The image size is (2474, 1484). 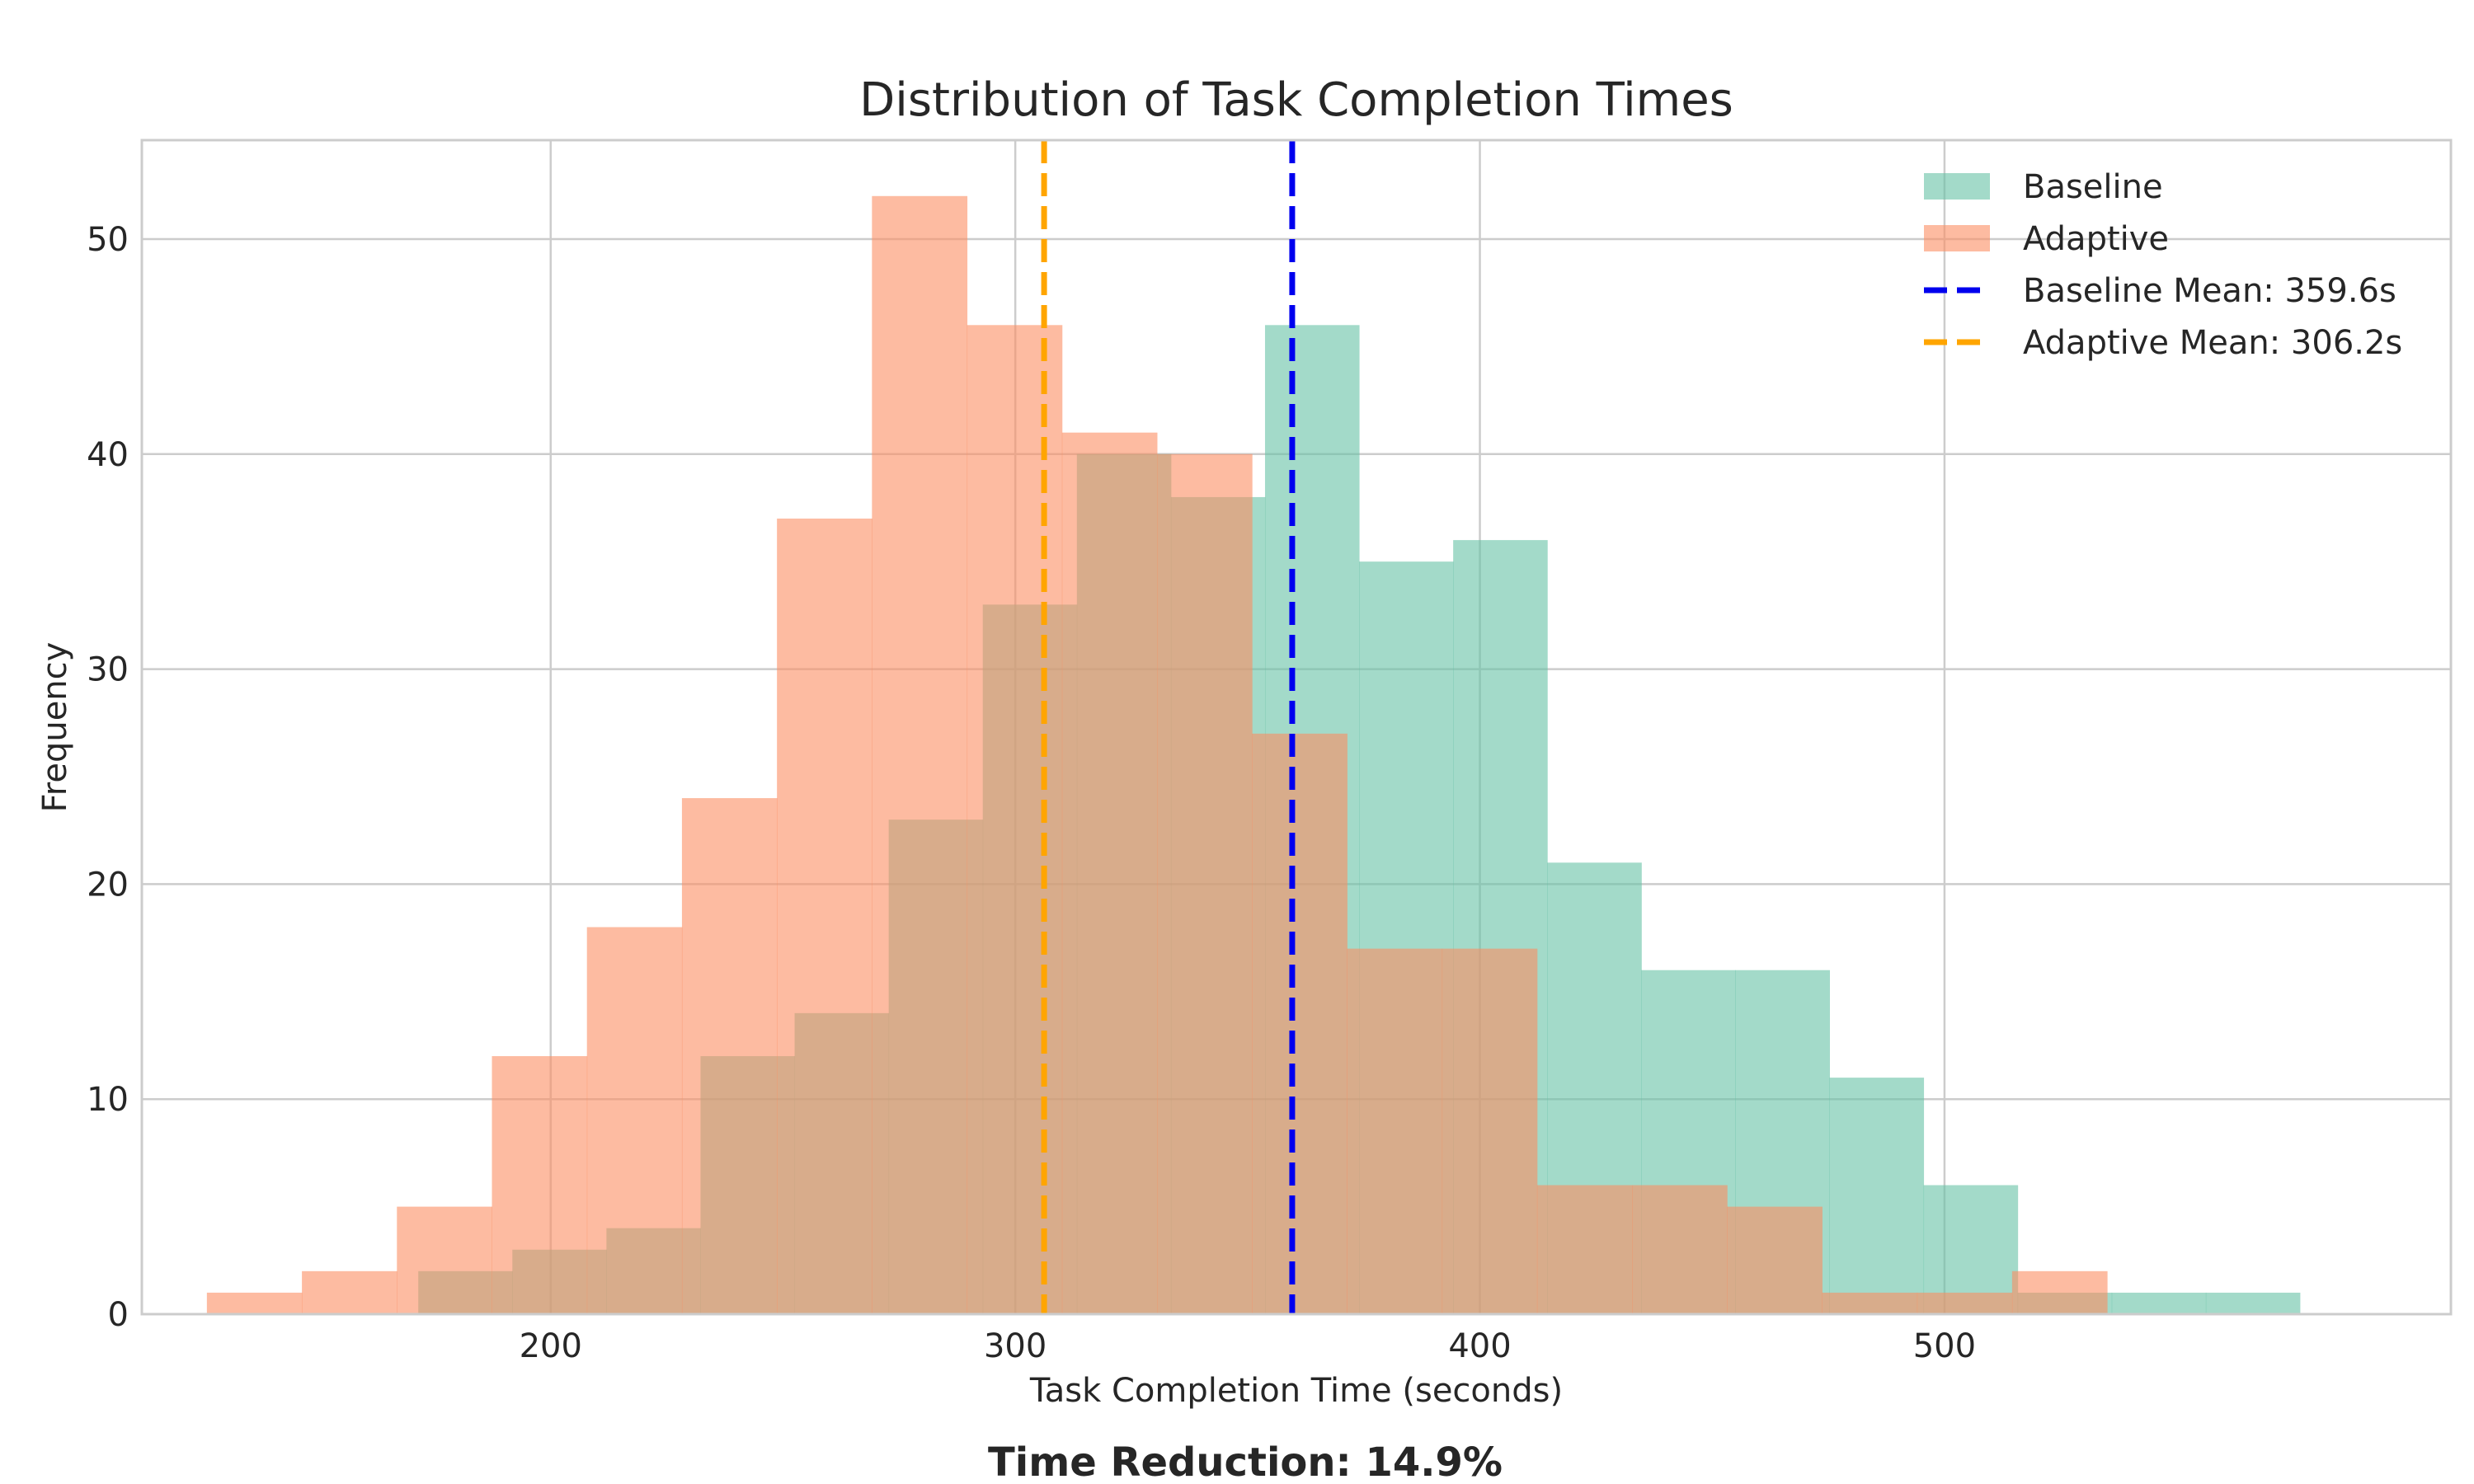 I want to click on x-tick-label: 400, so click(x=1479, y=1346).